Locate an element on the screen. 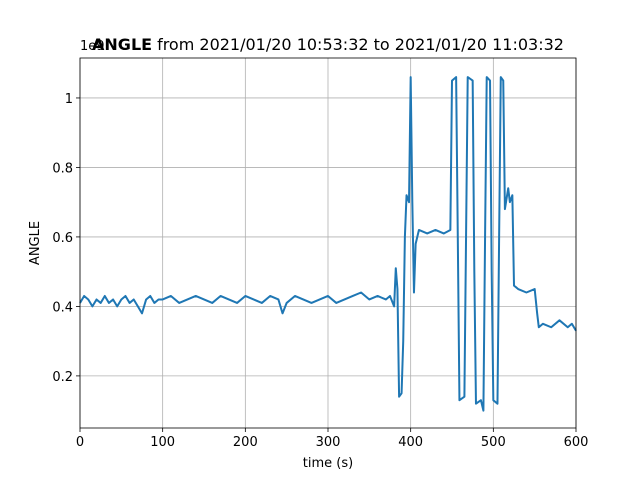  y-tick-label: 0.8 is located at coordinates (62, 168).